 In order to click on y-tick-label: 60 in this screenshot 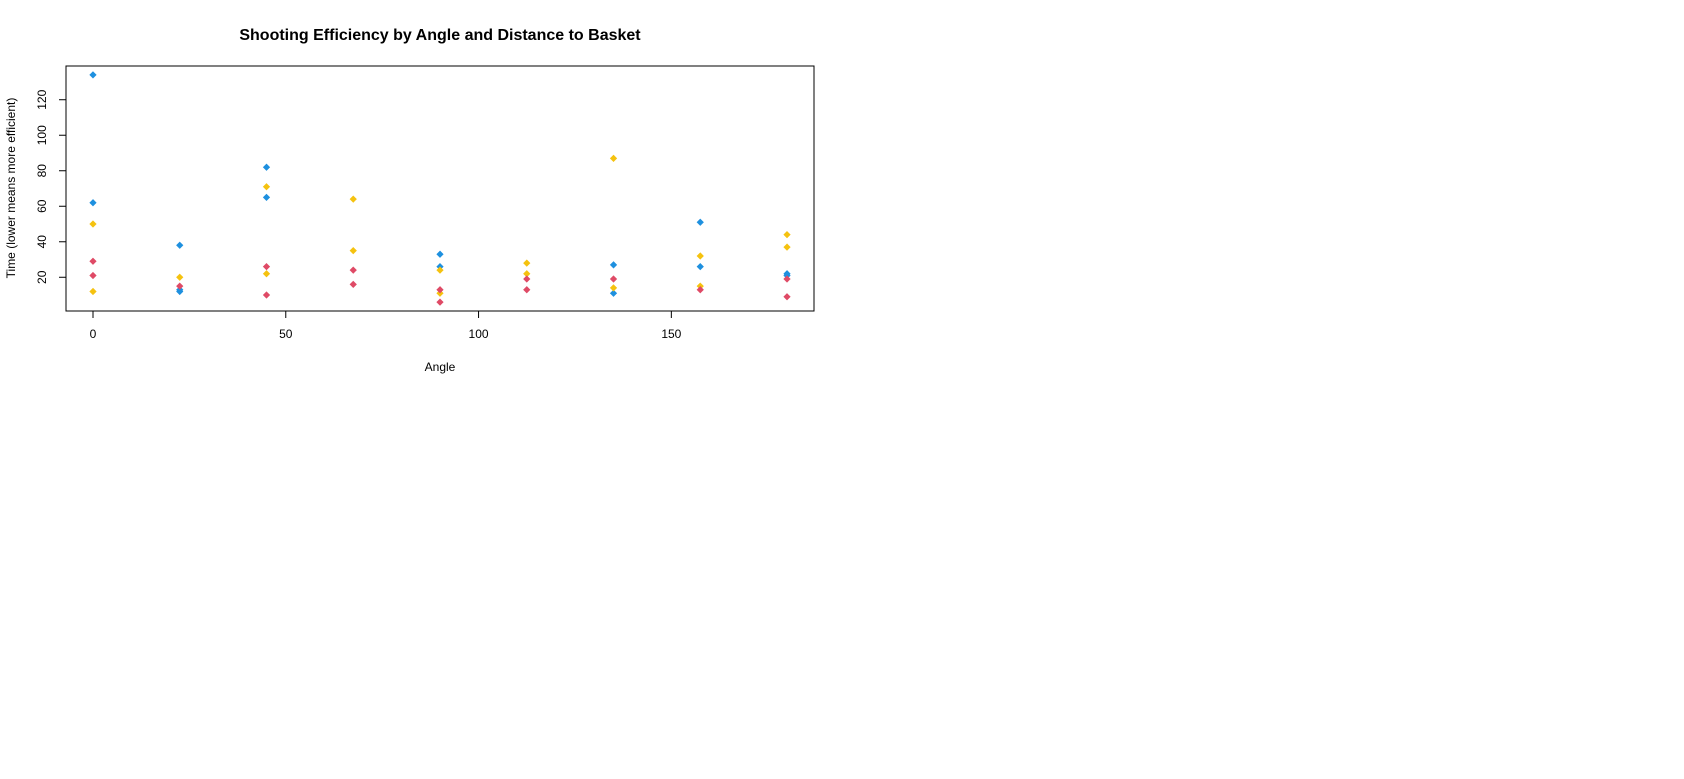, I will do `click(42, 206)`.